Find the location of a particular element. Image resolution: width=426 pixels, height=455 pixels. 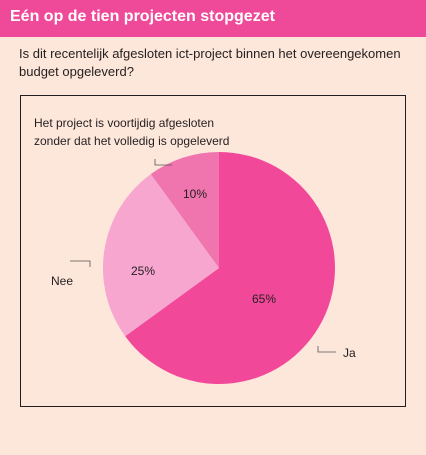

value-label-nee: 25% is located at coordinates (143, 271).